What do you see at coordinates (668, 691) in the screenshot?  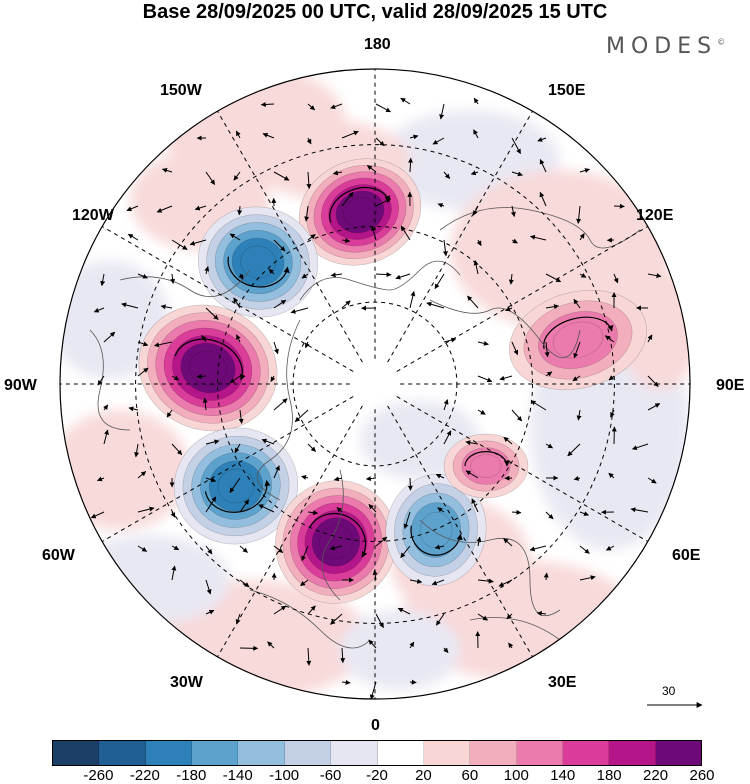 I see `wind-reference-value: 30` at bounding box center [668, 691].